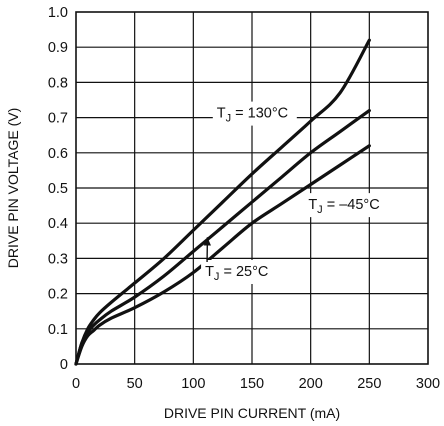  Describe the element at coordinates (58, 83) in the screenshot. I see `y-tick-label: 0.8` at that location.